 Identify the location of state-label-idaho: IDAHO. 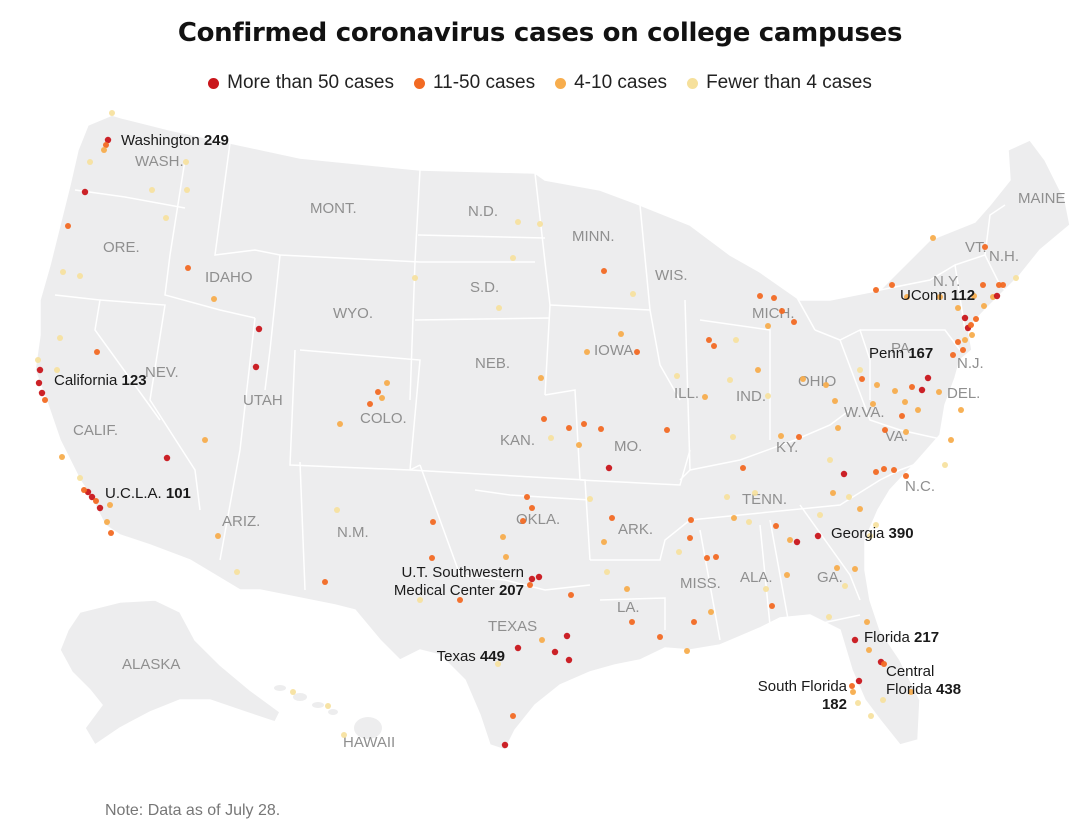
(229, 277).